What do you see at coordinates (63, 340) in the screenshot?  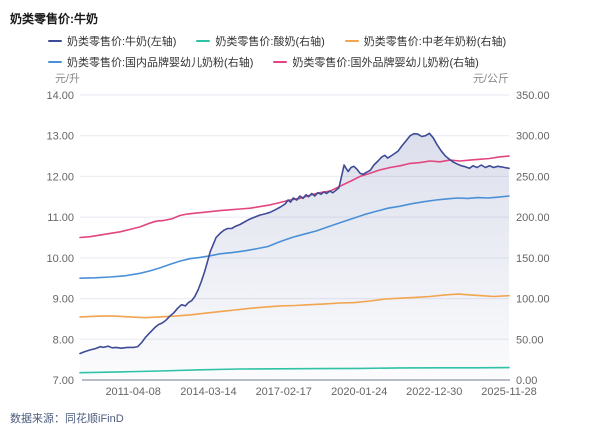 I see `y-left-tick-label: 8.00` at bounding box center [63, 340].